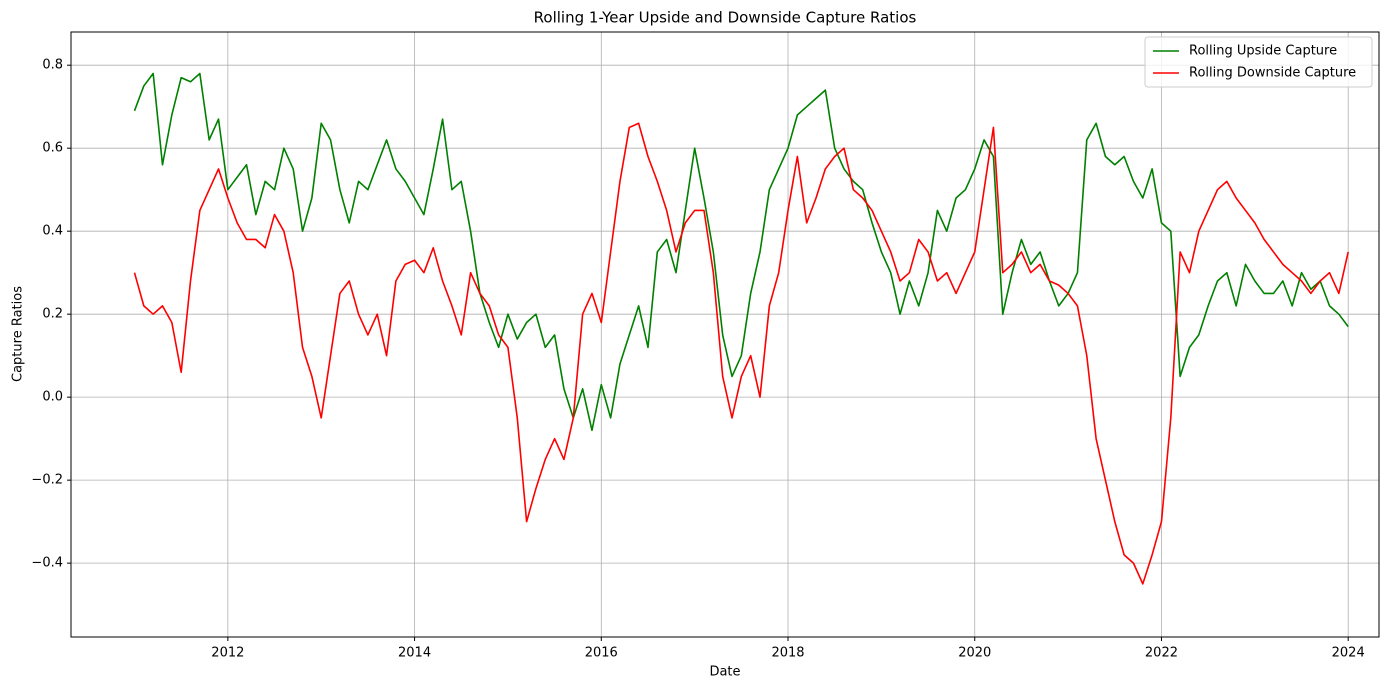  What do you see at coordinates (724, 672) in the screenshot?
I see `x-axis-label: Date` at bounding box center [724, 672].